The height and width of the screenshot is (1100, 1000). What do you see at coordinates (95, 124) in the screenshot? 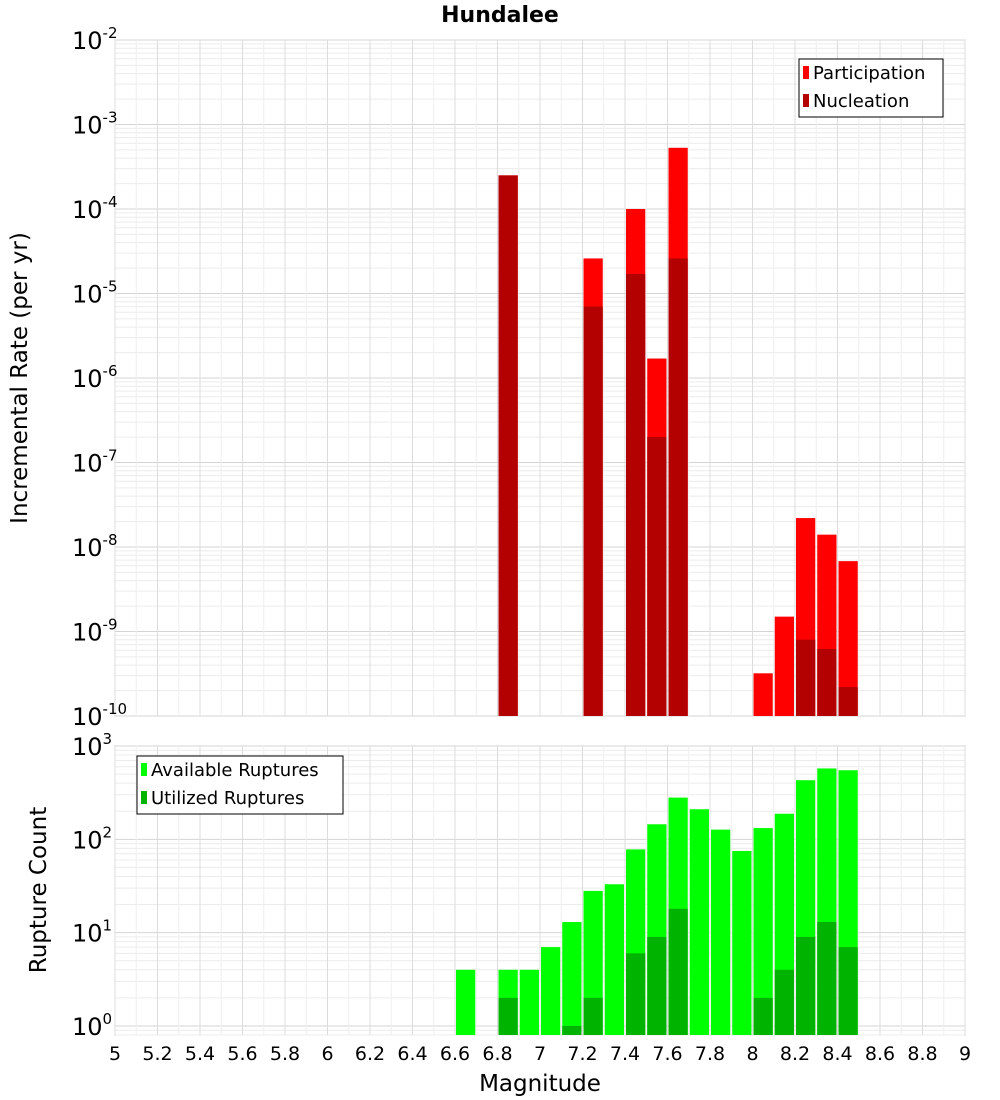
I see `top-y-tick-label: 10⁻³` at bounding box center [95, 124].